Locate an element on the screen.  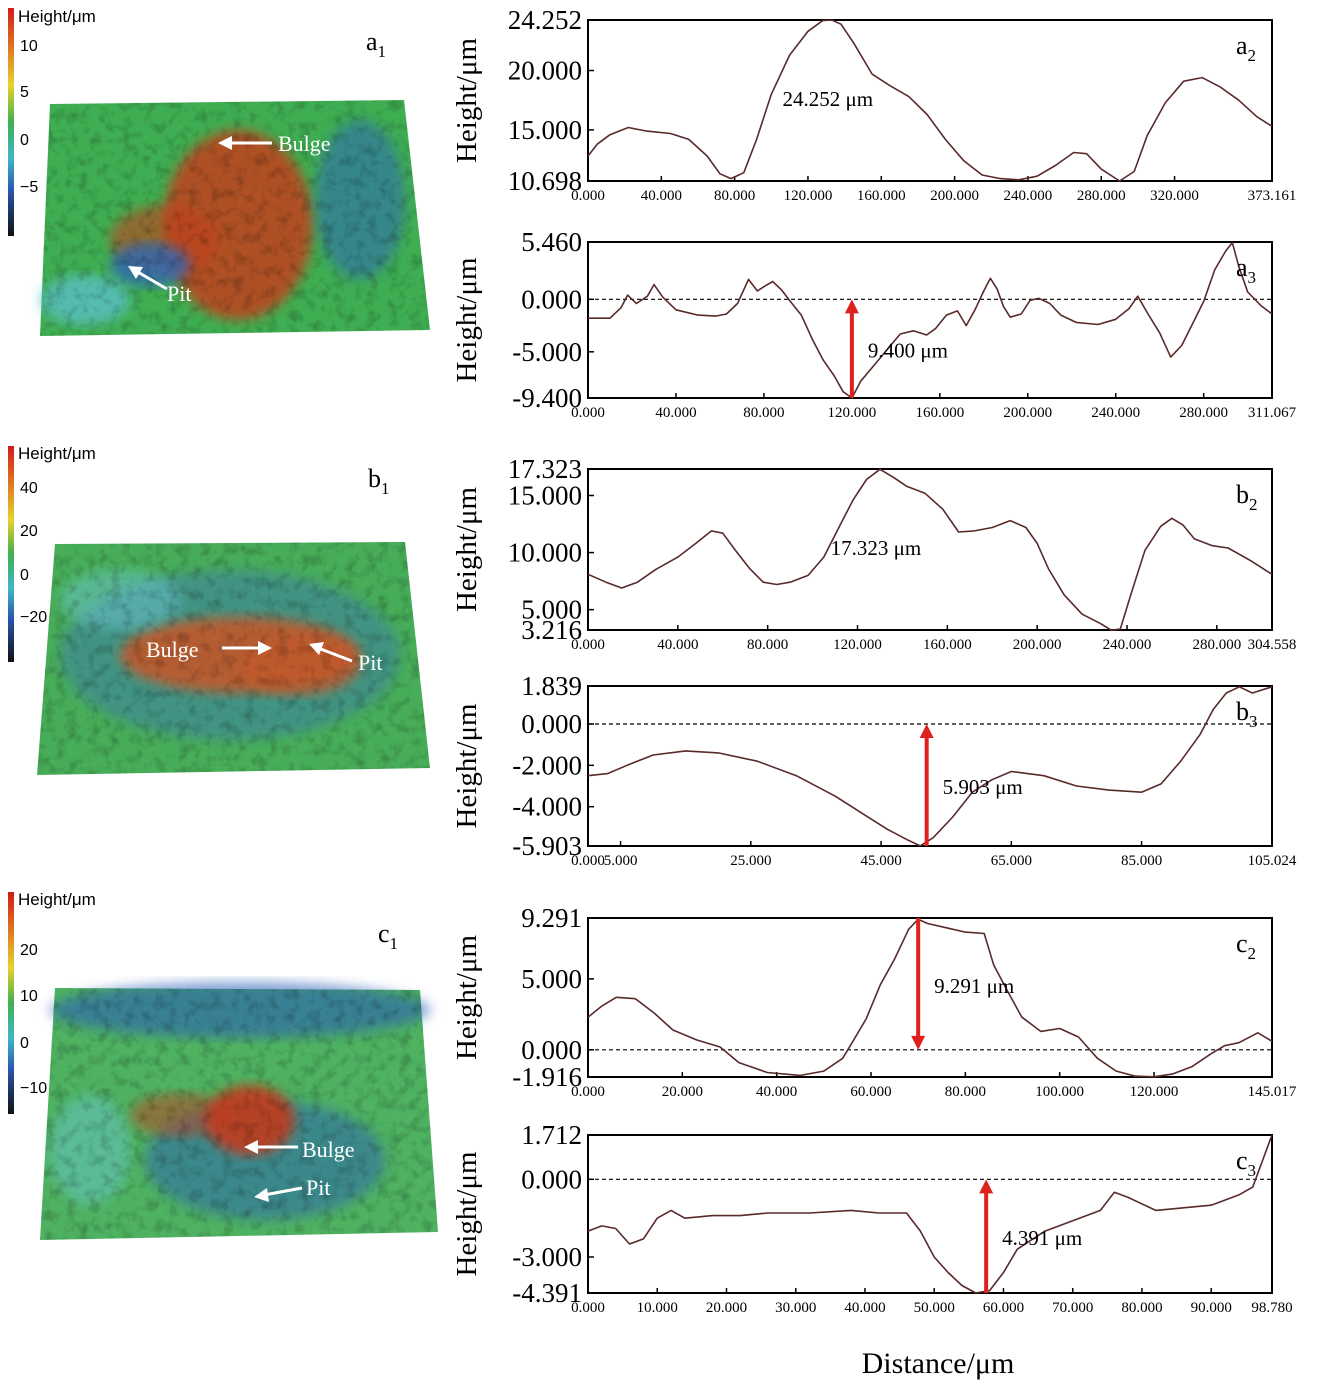
y-tick-label: 5.000 is located at coordinates (551, 610).